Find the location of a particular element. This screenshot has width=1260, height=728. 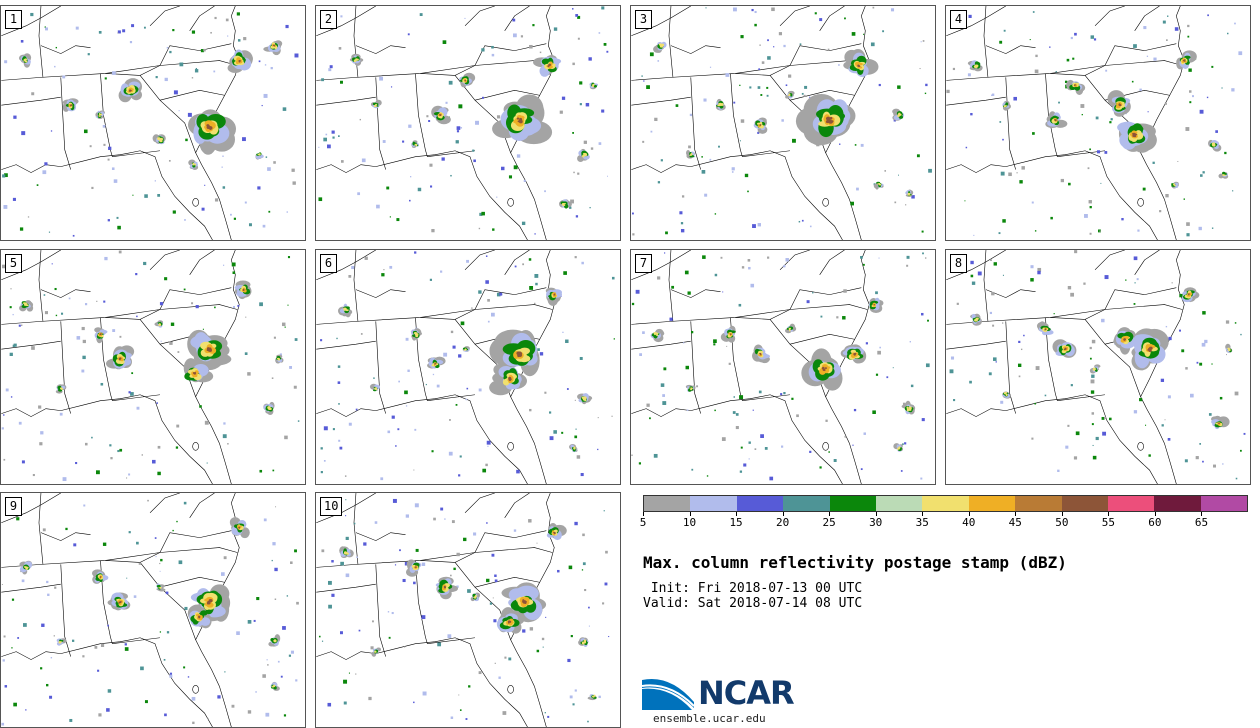

member-label: 8 is located at coordinates (958, 263).